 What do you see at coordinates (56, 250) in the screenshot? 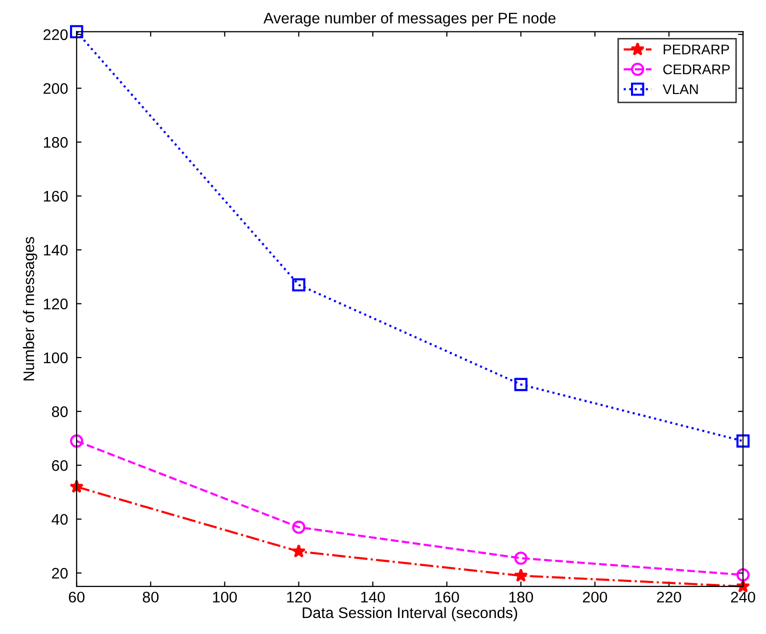
I see `y-tick-label: 140` at bounding box center [56, 250].